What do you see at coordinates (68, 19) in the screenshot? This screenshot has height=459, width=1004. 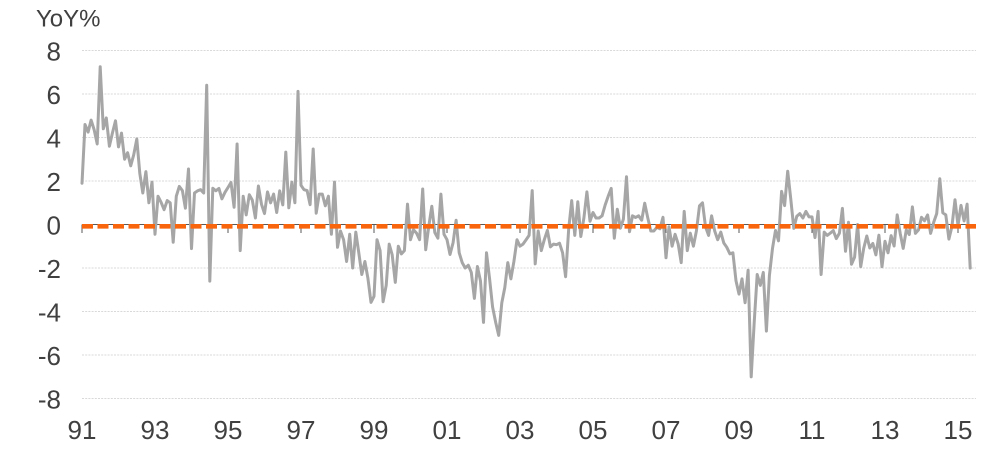 I see `svg-text: YoY%` at bounding box center [68, 19].